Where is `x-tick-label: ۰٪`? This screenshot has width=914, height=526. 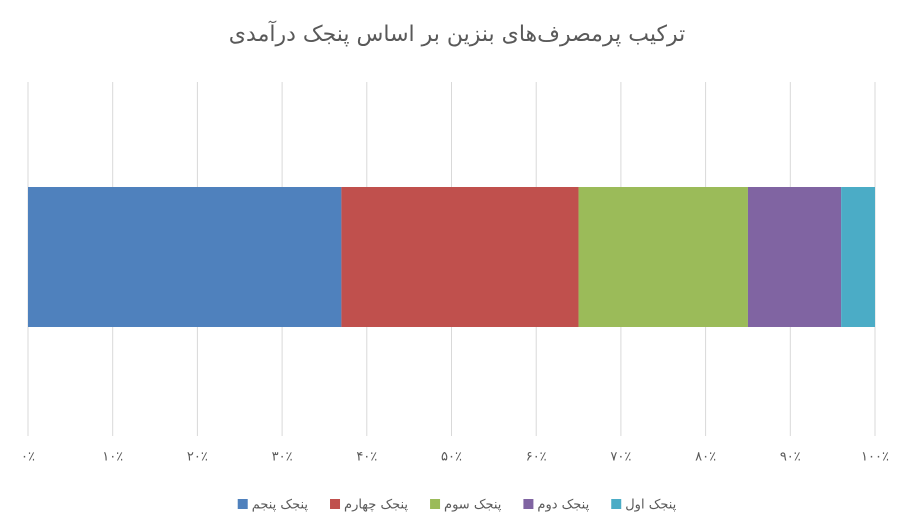 x-tick-label: ۰٪ is located at coordinates (28, 457).